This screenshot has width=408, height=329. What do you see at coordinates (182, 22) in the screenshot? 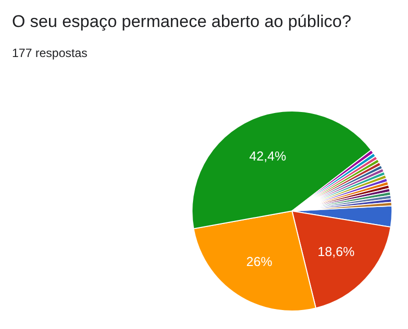
I see `chart-title: O seu espaço permanece aberto ao público?` at bounding box center [182, 22].